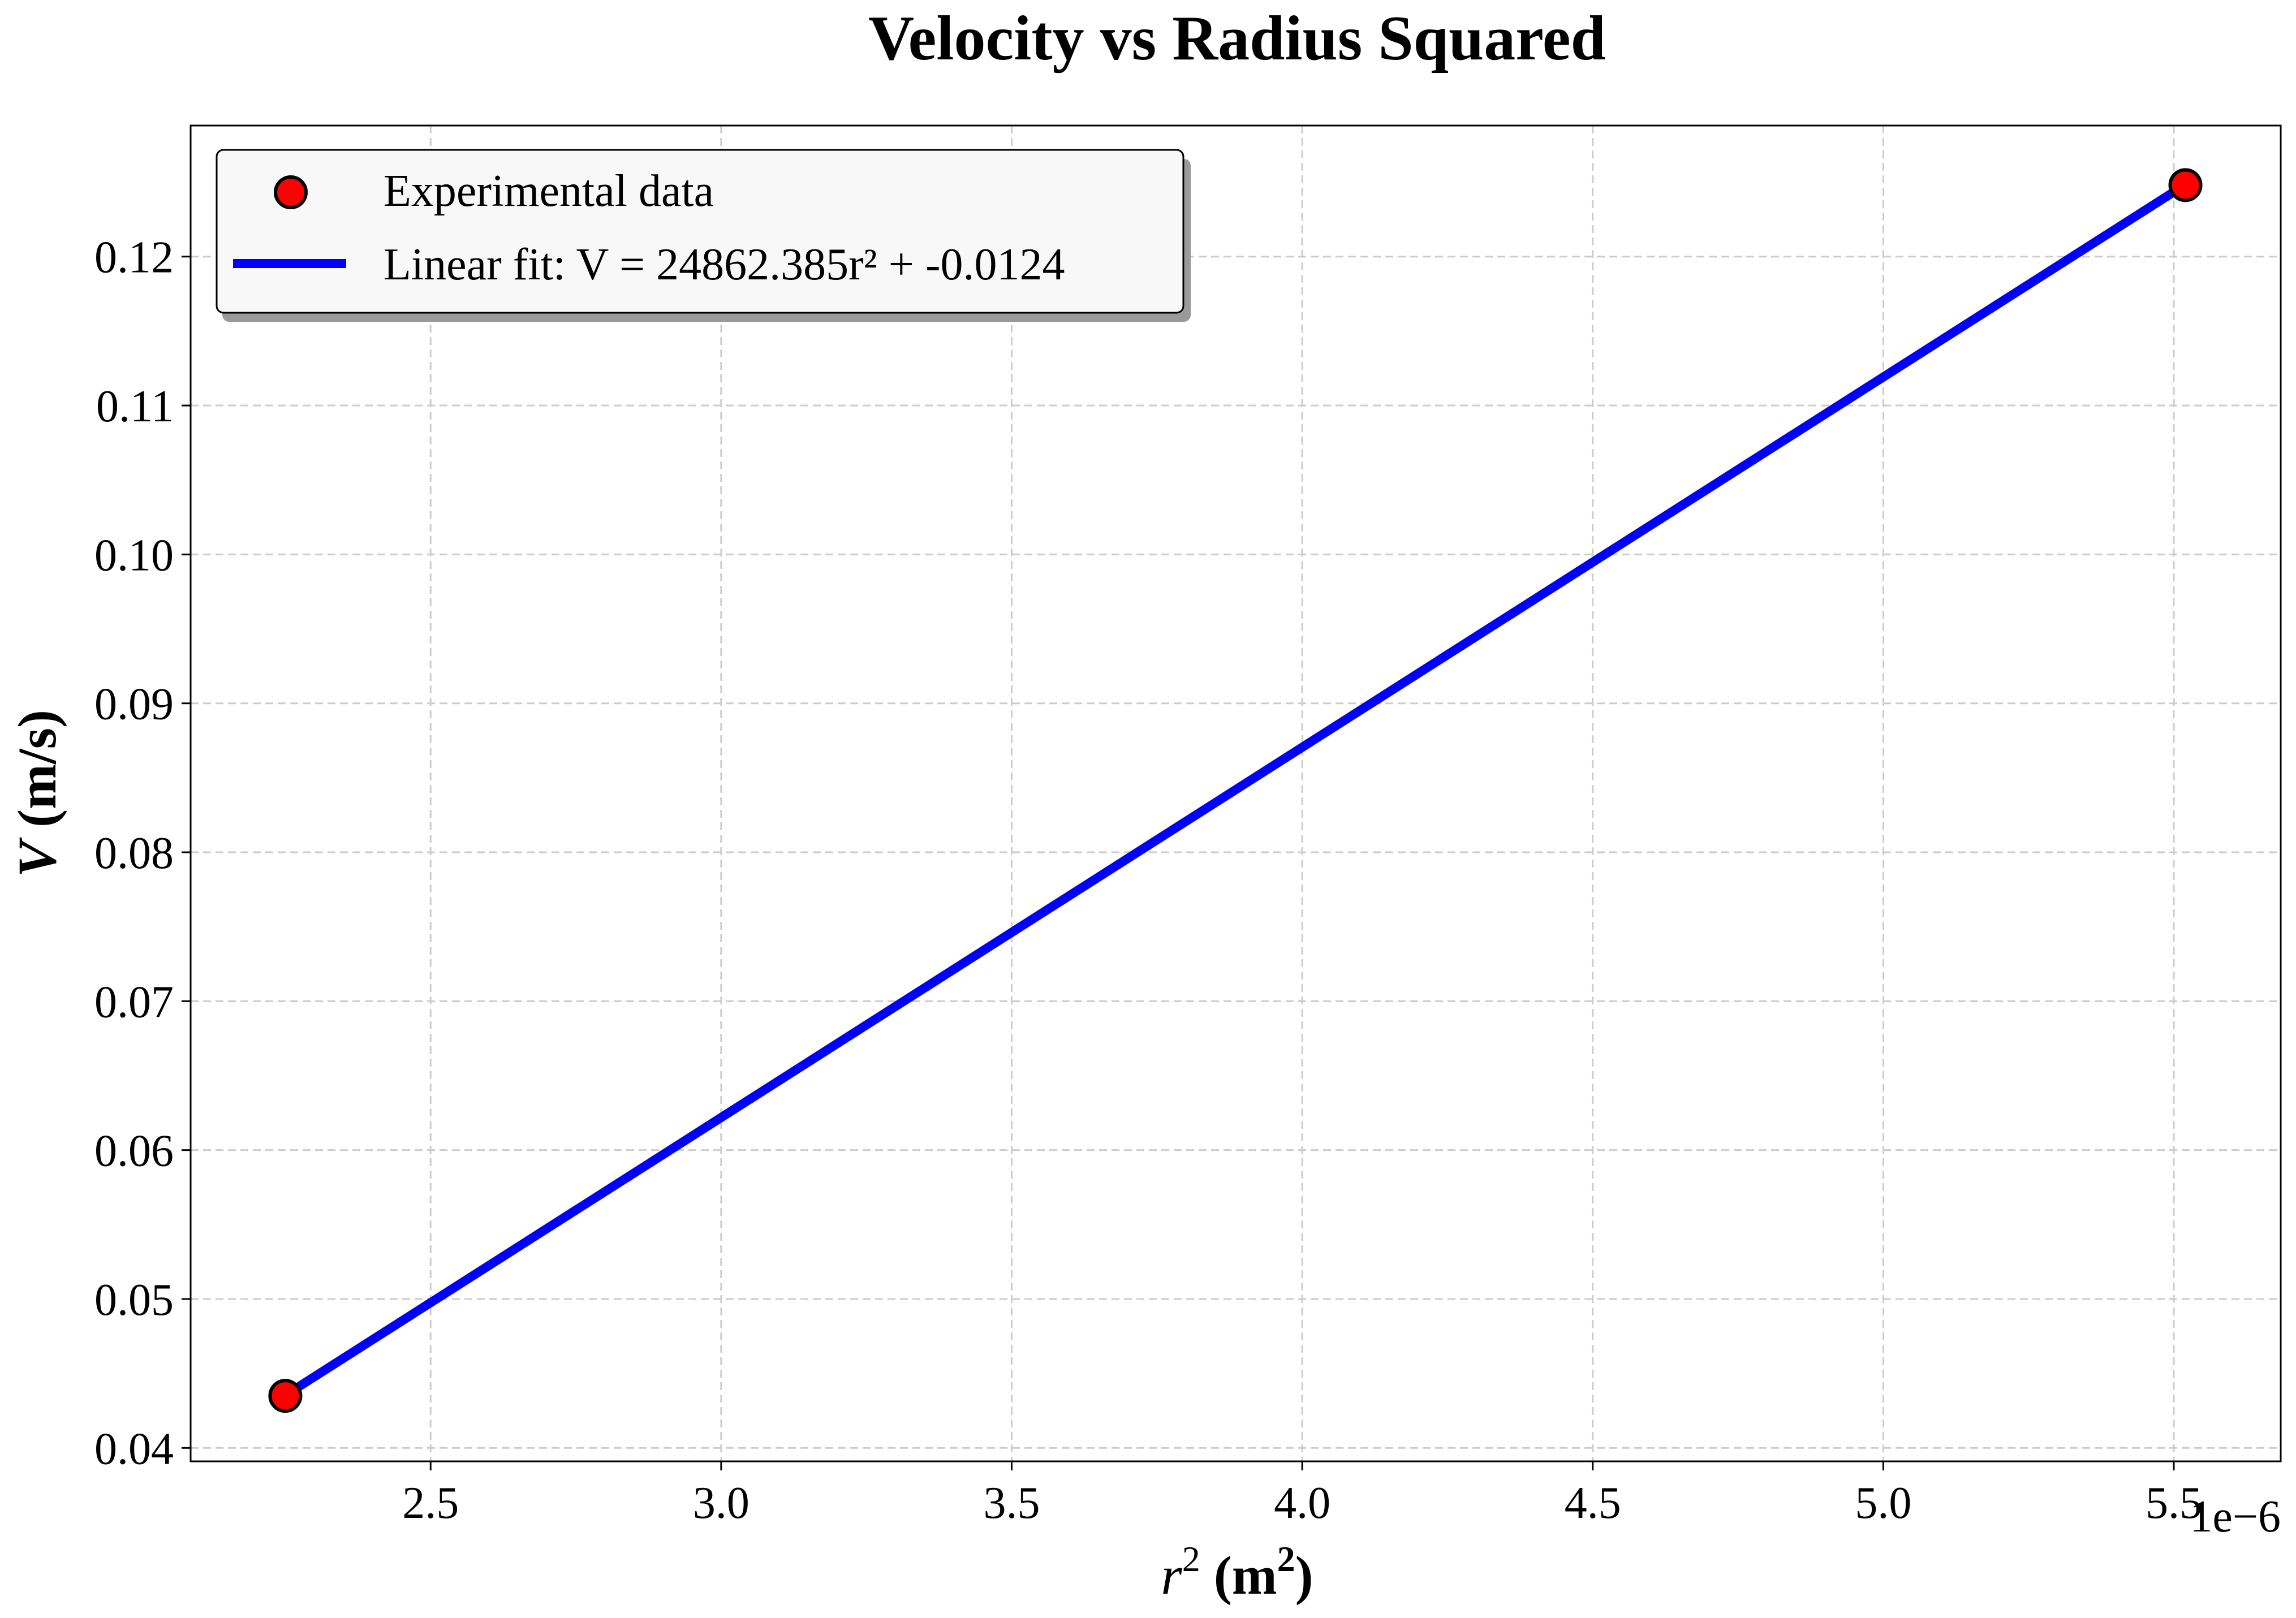 Image resolution: width=2296 pixels, height=1618 pixels. Describe the element at coordinates (1254, 1575) in the screenshot. I see `x-axis-label-unit: m` at that location.